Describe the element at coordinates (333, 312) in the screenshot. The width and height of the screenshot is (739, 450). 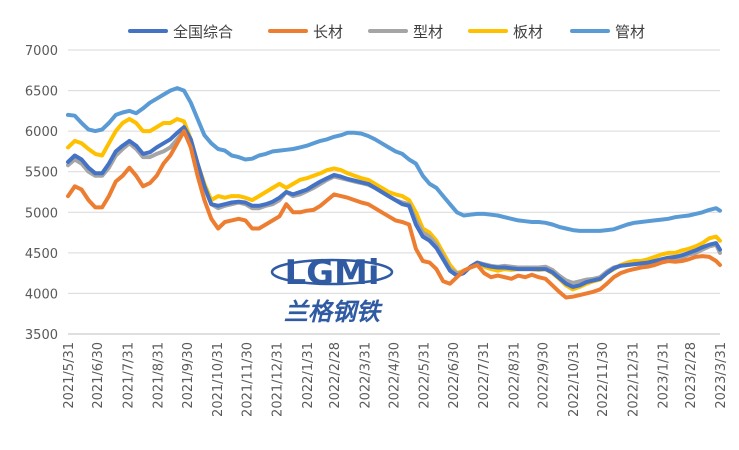
I see `logo-company-name: 兰格钢铁` at that location.